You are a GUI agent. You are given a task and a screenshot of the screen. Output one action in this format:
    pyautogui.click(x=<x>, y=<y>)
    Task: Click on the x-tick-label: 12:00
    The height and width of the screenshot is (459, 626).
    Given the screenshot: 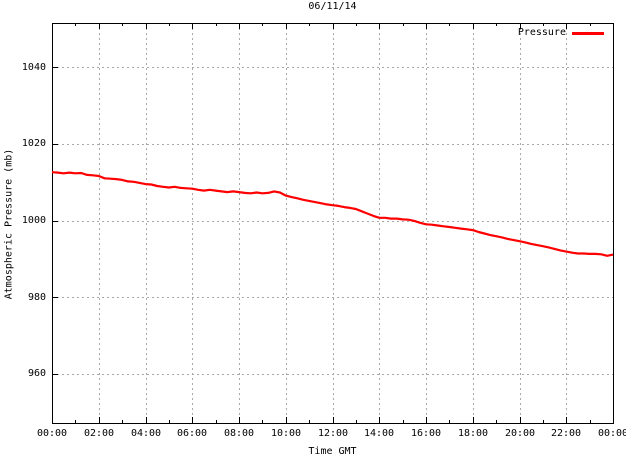 What is the action you would take?
    pyautogui.click(x=333, y=433)
    